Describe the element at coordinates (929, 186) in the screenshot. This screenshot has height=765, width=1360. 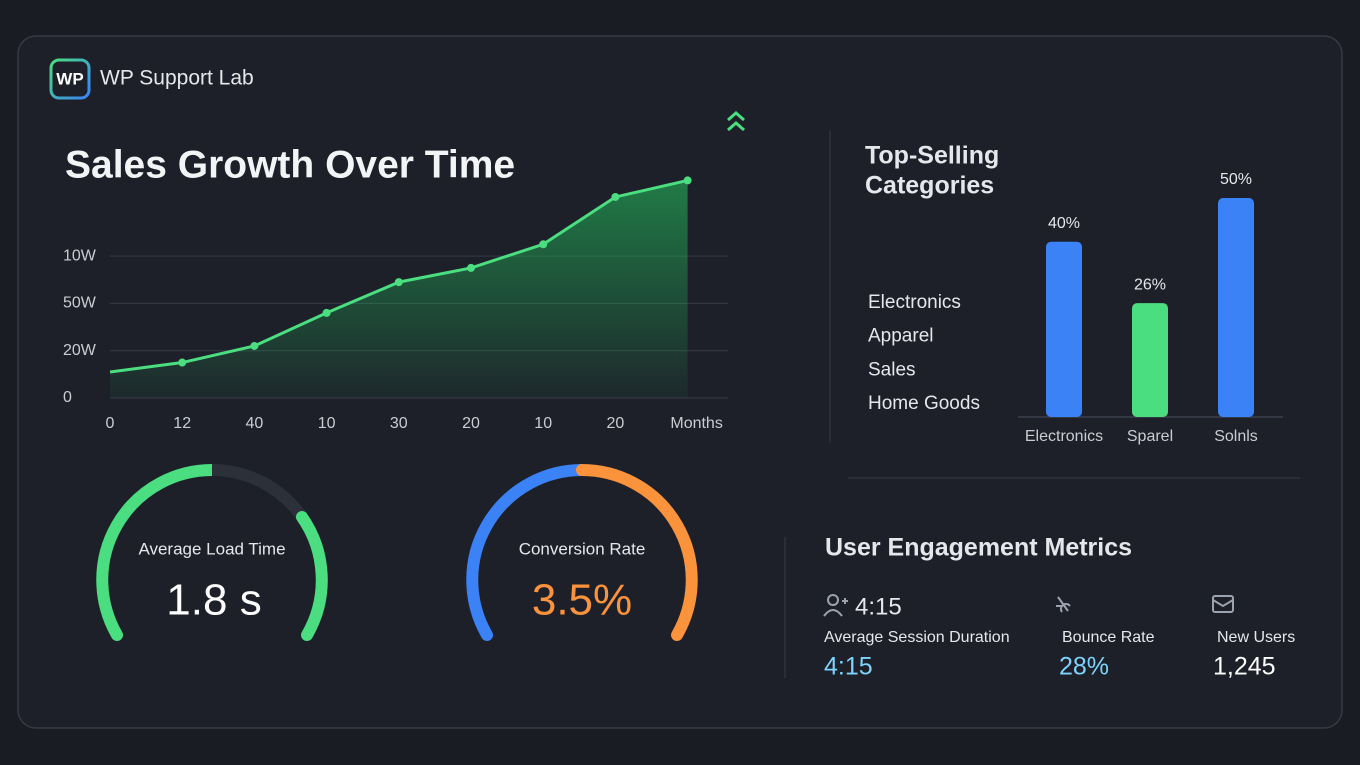
I see `bar-title: Categories` at that location.